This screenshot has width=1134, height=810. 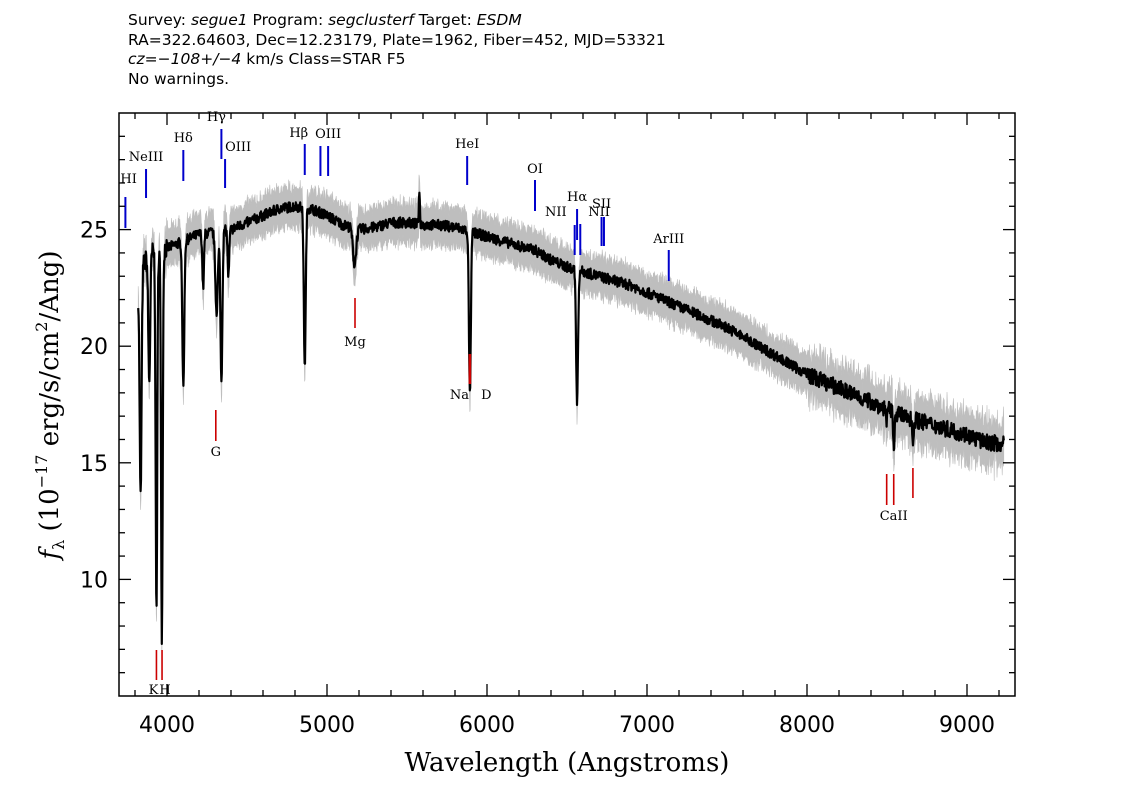 I want to click on header-line-redshift: cz=−108+/−4 km/s Class=STAR F5, so click(x=397, y=60).